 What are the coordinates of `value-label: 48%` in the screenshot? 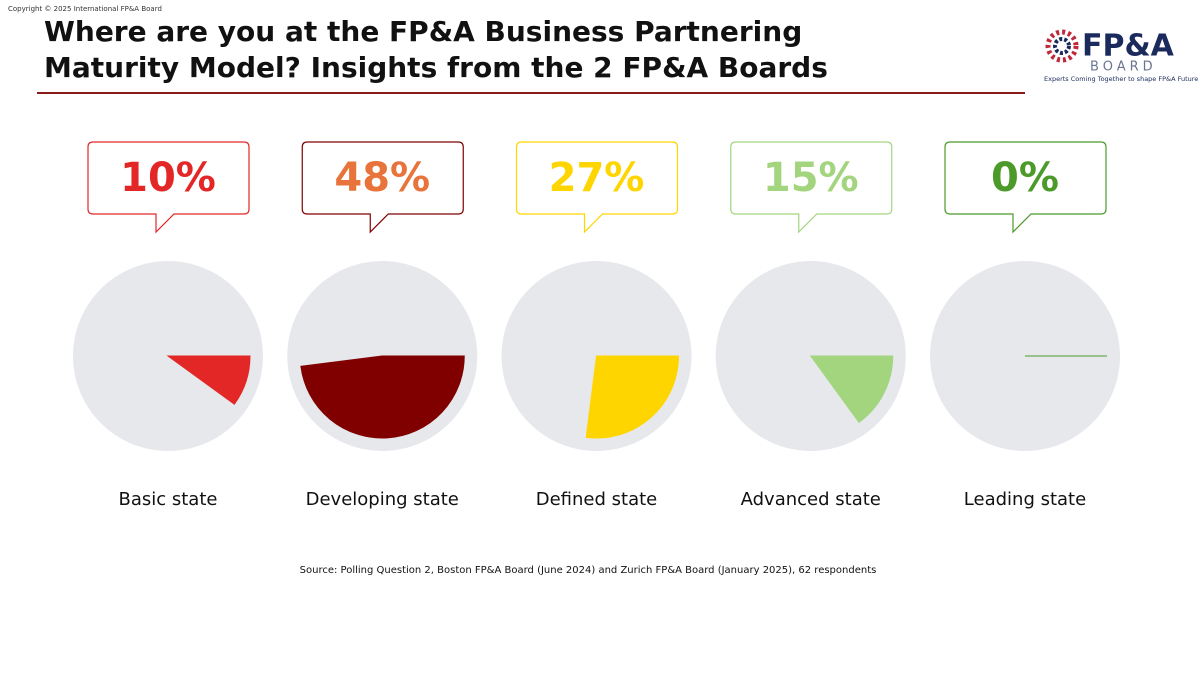 It's located at (382, 178).